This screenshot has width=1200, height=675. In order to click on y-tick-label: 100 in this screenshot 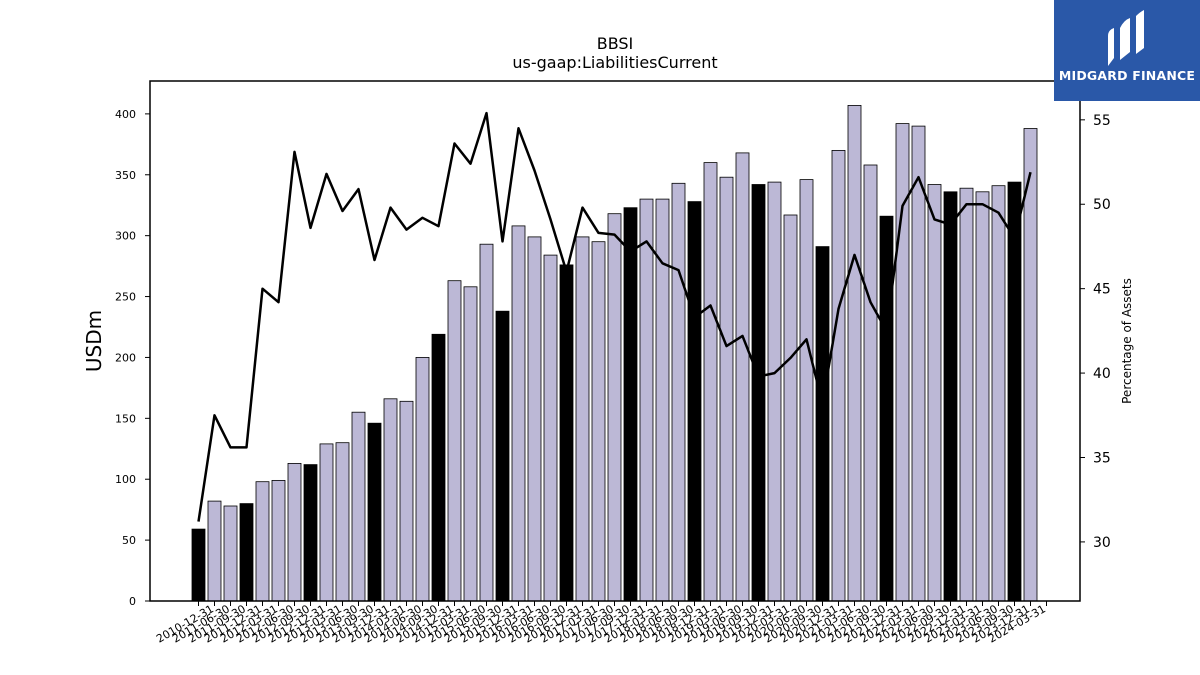, I will do `click(125, 479)`.